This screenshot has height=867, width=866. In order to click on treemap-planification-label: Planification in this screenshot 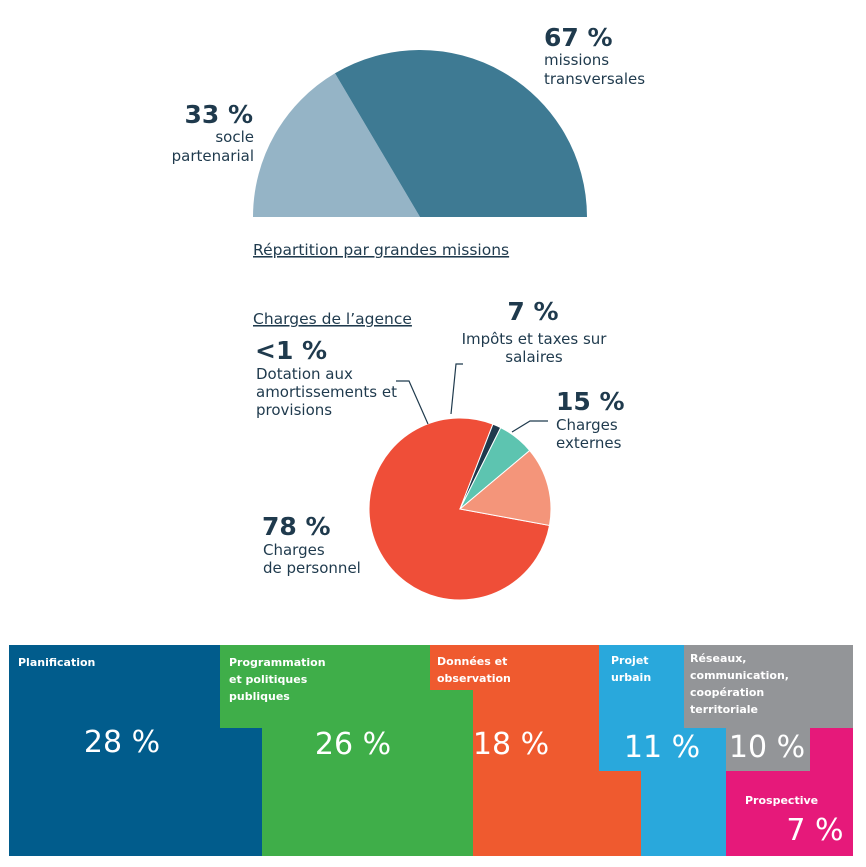, I will do `click(56, 662)`.